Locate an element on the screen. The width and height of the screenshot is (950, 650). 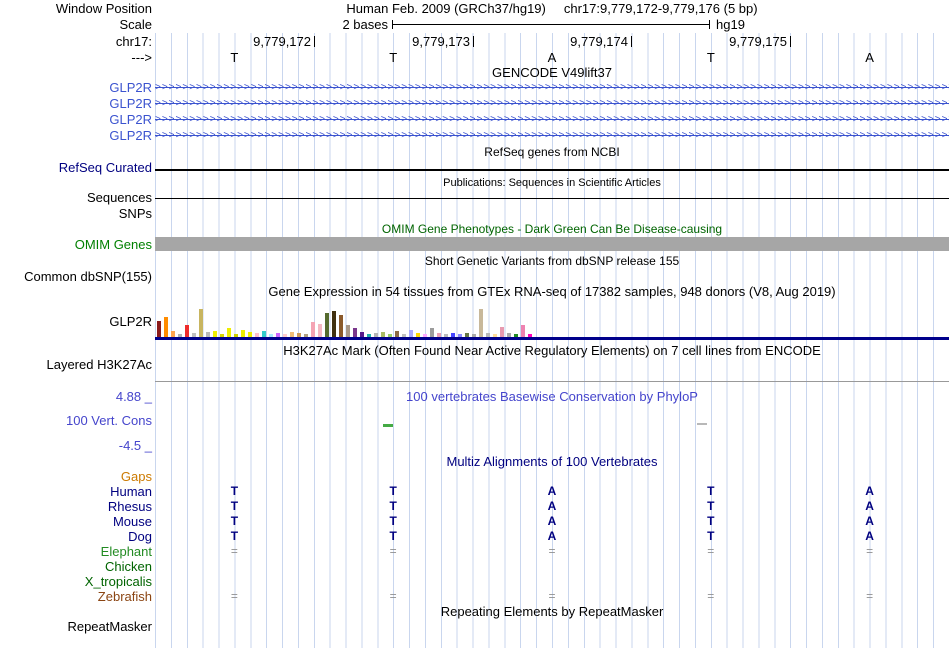
refseq-gene-line is located at coordinates (552, 170).